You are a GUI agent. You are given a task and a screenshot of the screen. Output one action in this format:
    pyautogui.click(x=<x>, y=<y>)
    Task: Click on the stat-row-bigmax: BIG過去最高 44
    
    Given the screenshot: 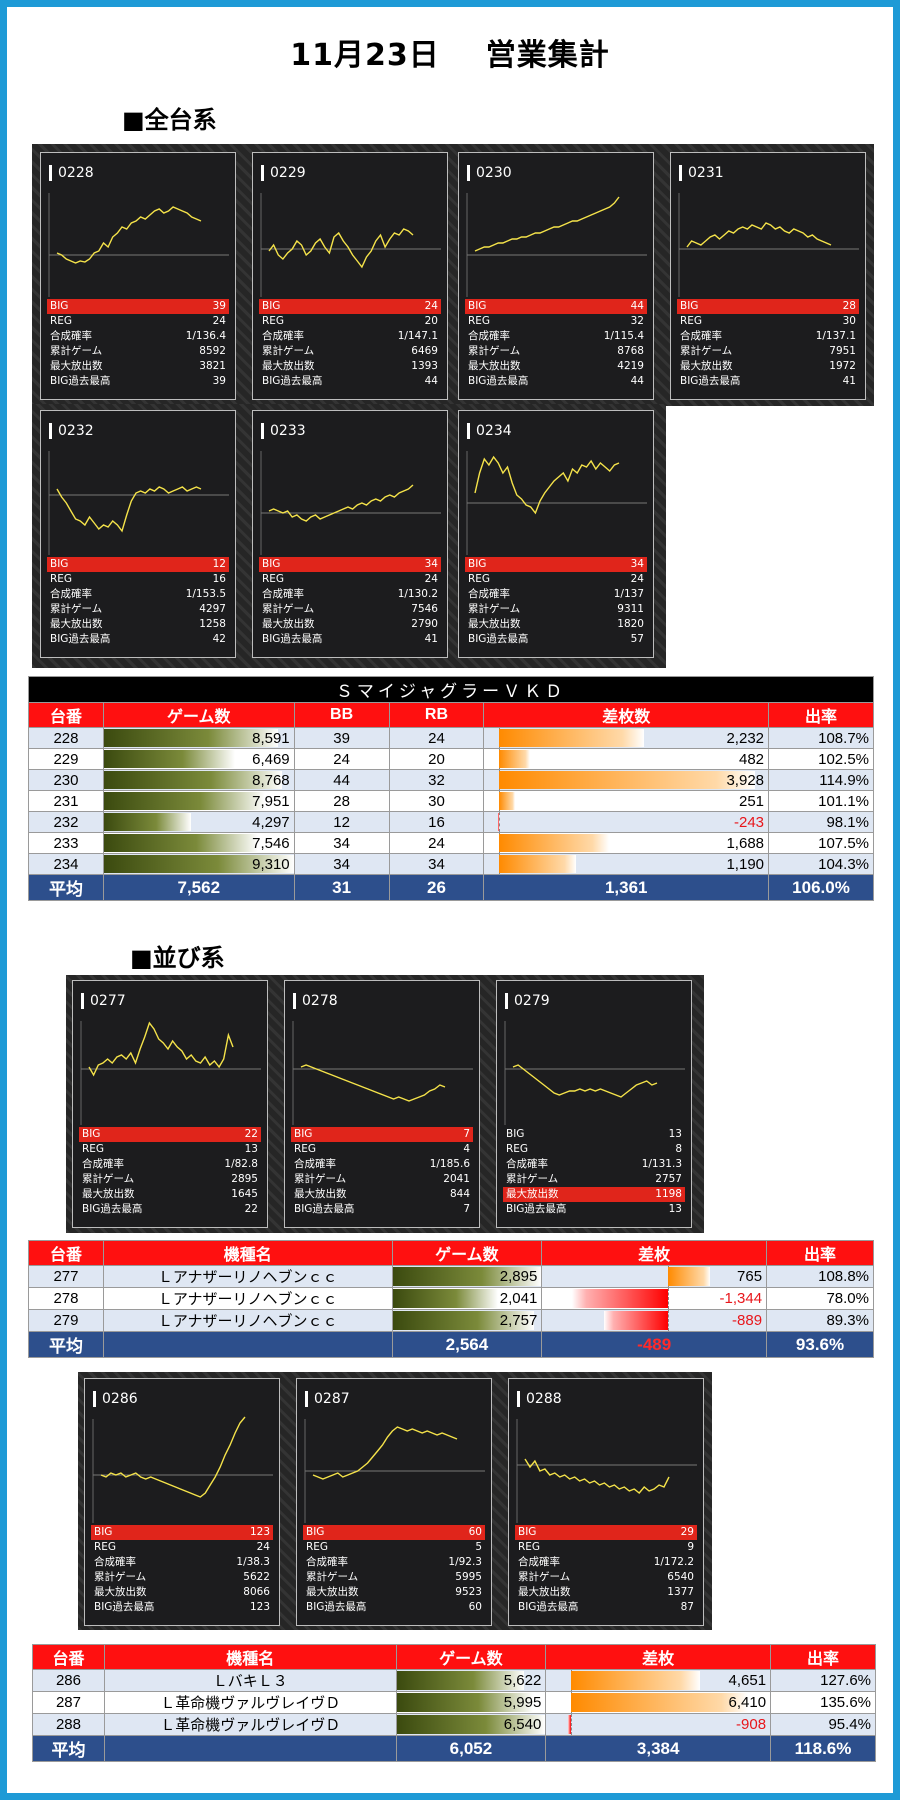 What is the action you would take?
    pyautogui.click(x=350, y=381)
    